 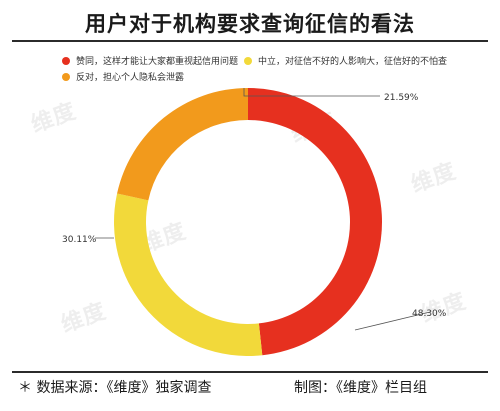 I want to click on legend-label: 反对，担心个人隐私会泄露, so click(x=130, y=78).